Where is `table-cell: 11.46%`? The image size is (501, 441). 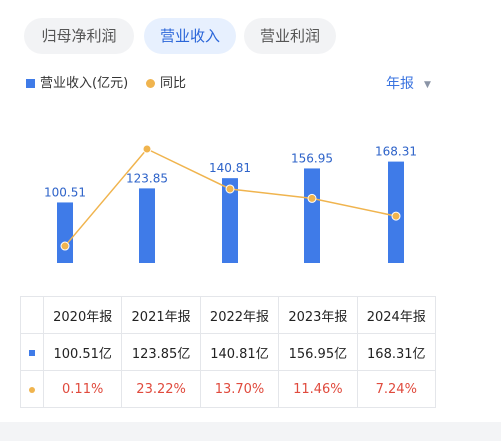 table-cell: 11.46% is located at coordinates (318, 389).